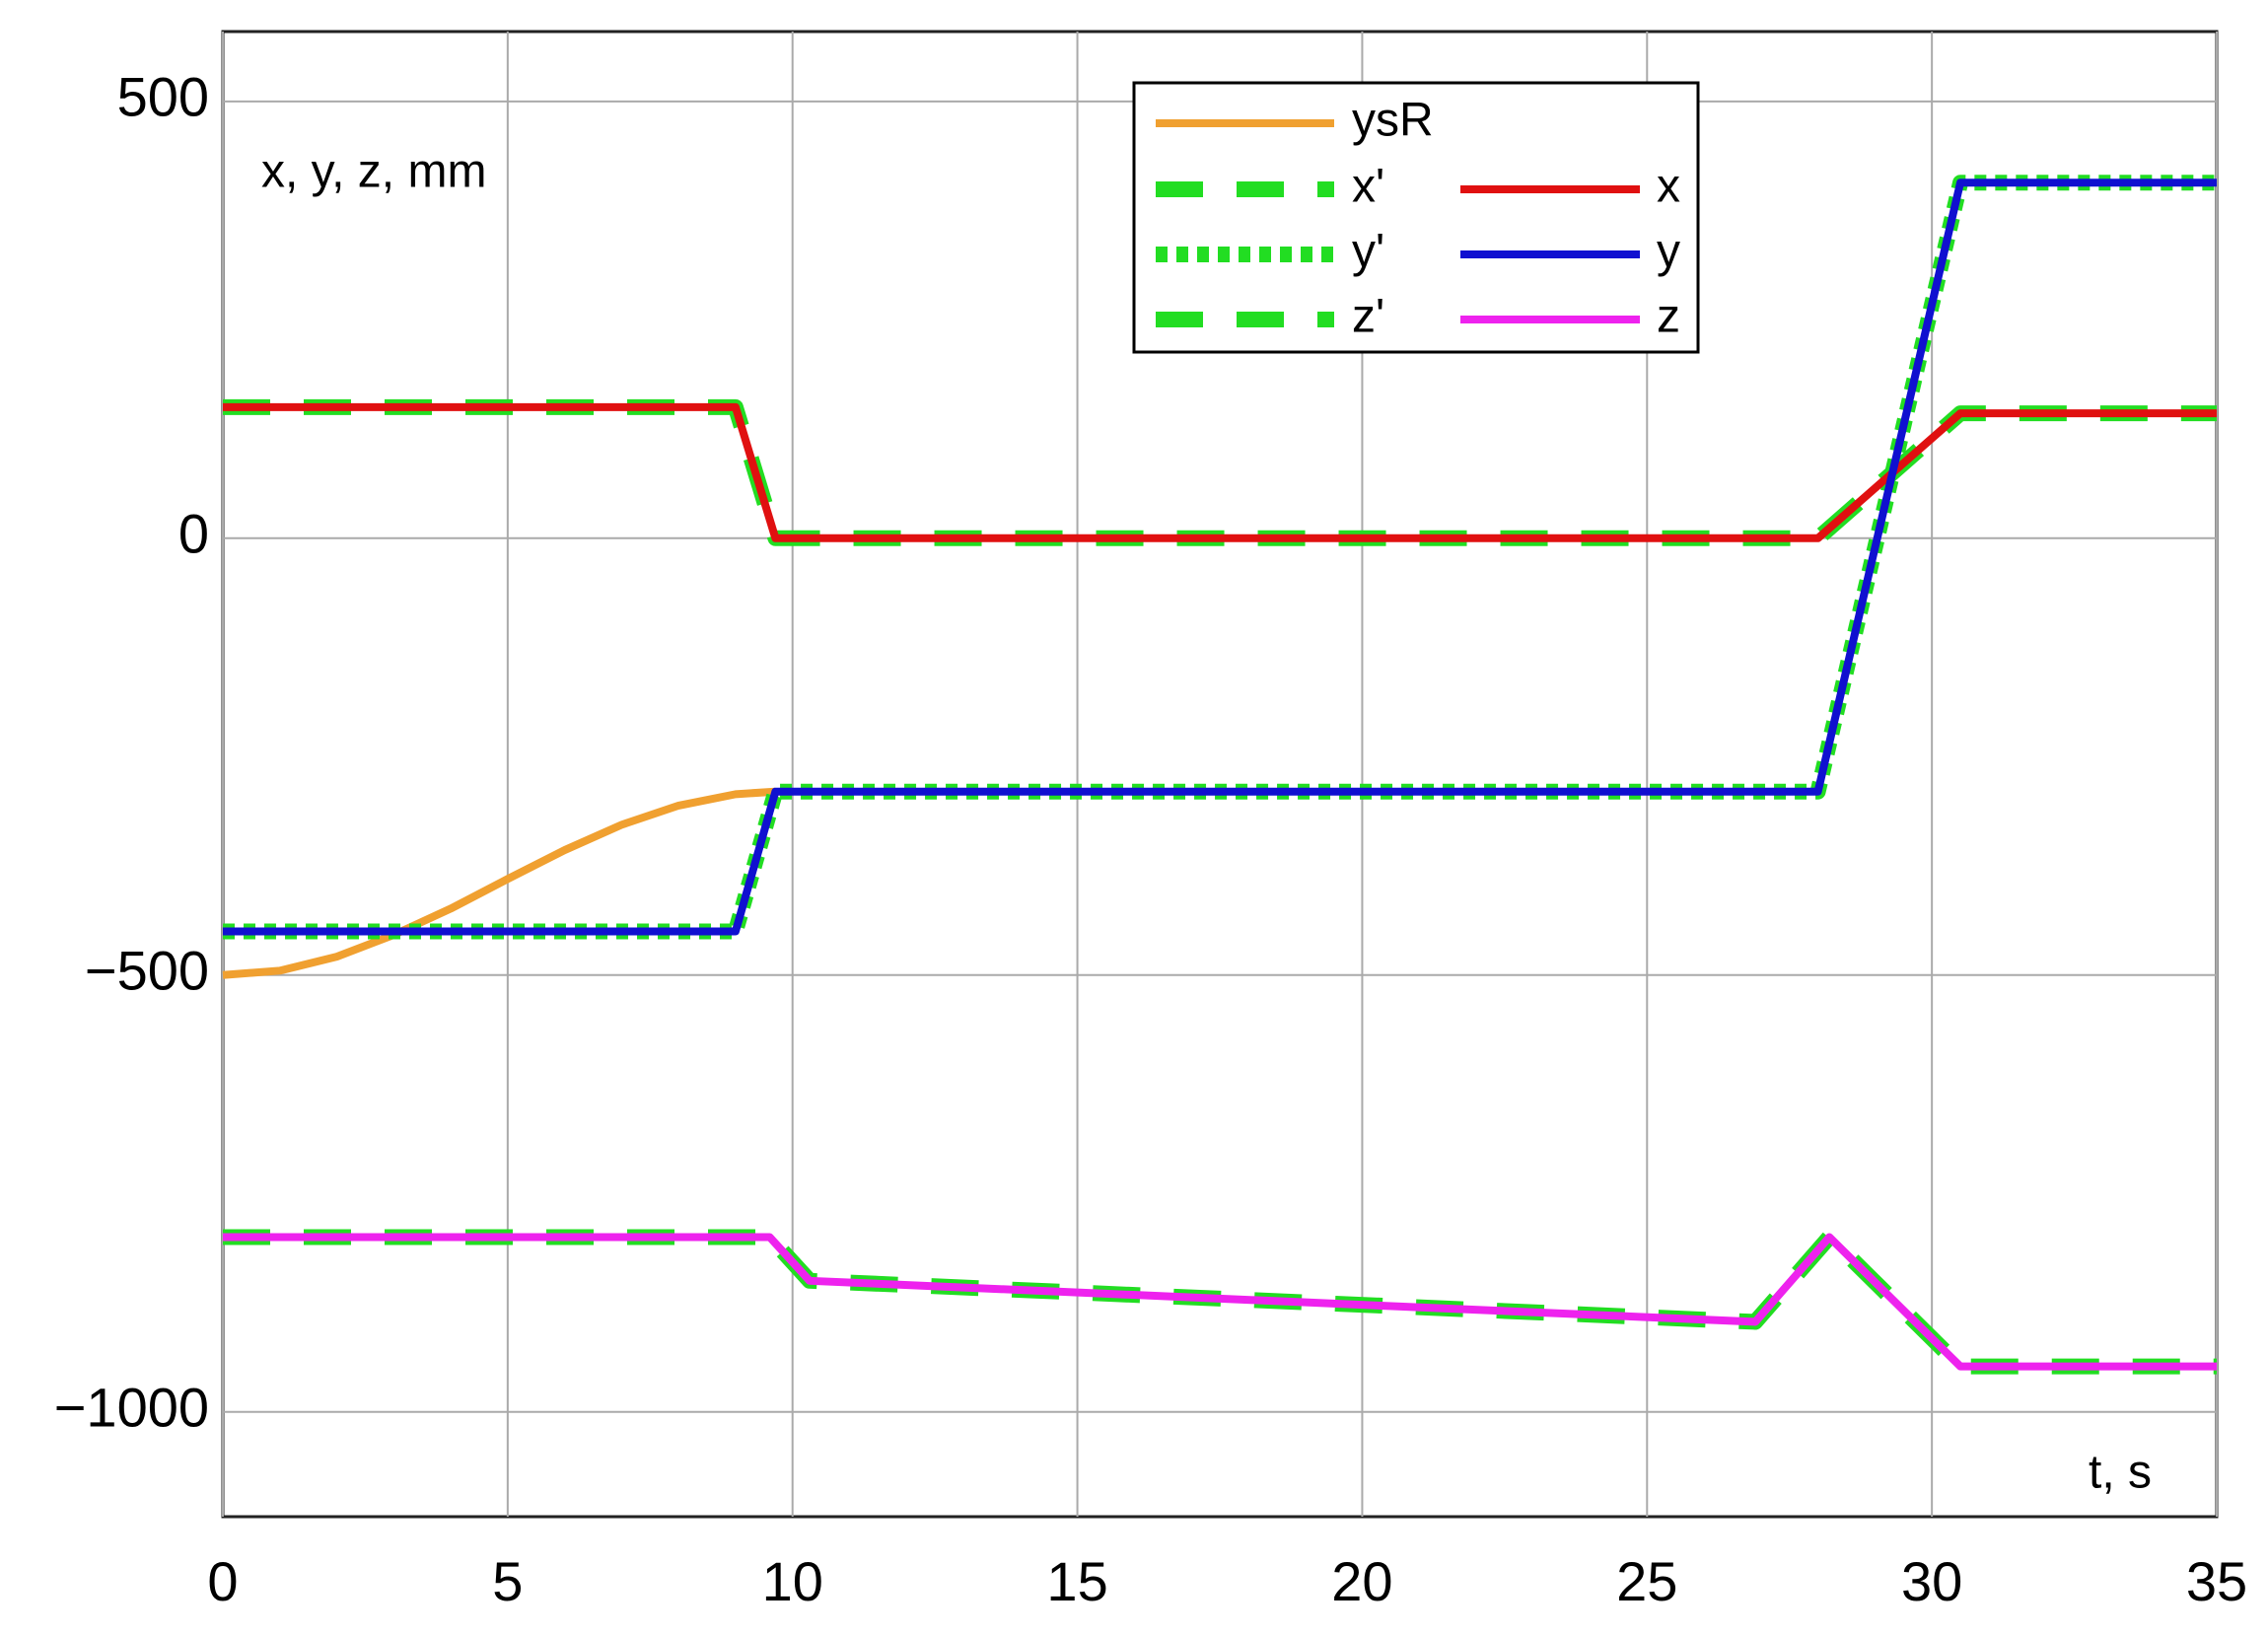 This screenshot has width=2268, height=1636. Describe the element at coordinates (1668, 252) in the screenshot. I see `legend-label: y` at that location.